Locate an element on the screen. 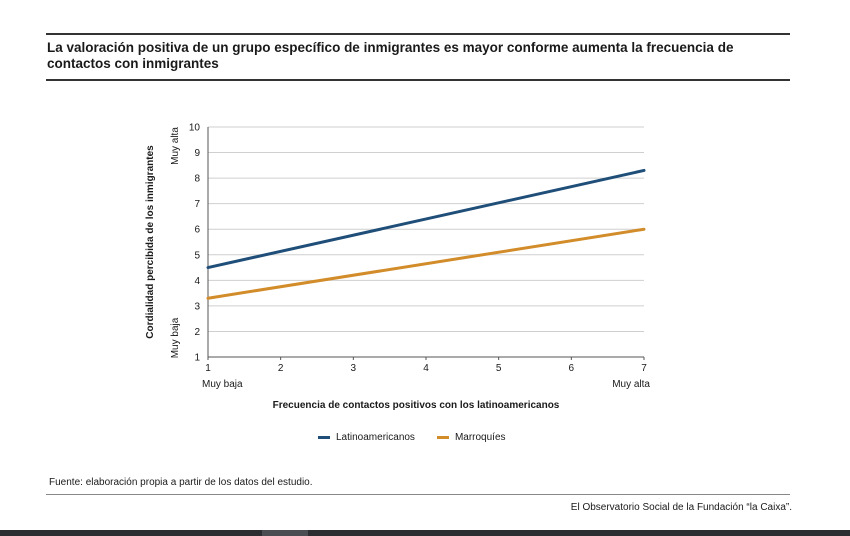 This screenshot has height=536, width=850. x-tick-label-7: 7 is located at coordinates (644, 368).